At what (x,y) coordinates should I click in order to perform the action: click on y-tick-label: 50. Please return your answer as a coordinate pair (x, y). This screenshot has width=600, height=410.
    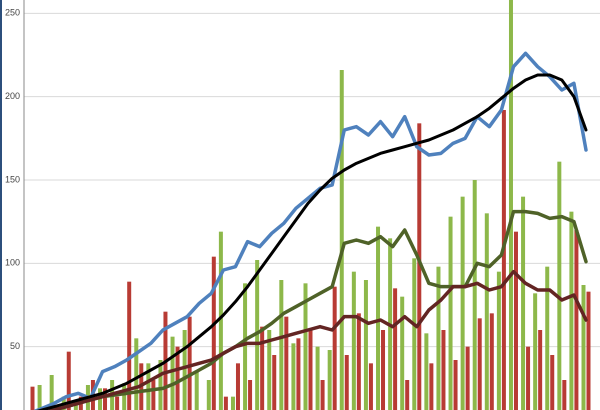
    Looking at the image, I should click on (15, 346).